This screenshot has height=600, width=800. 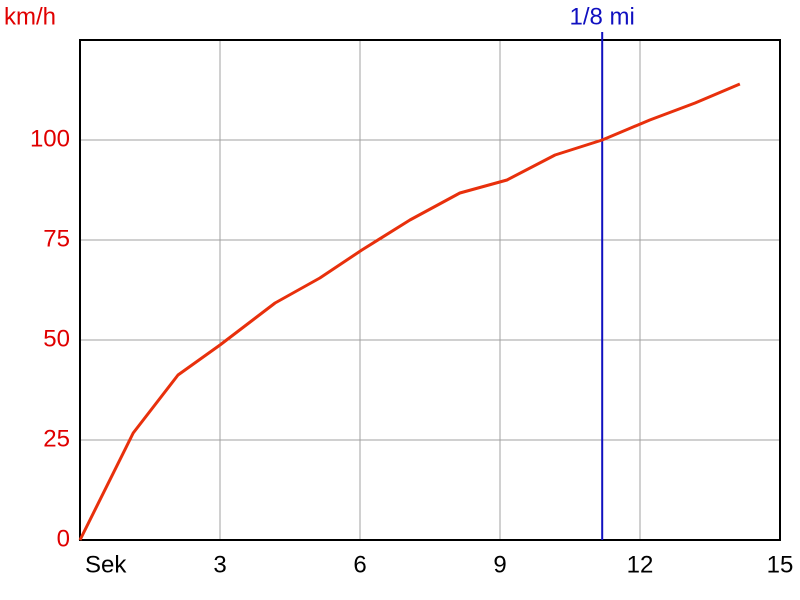 I want to click on y-tick-label: 50, so click(x=56, y=338).